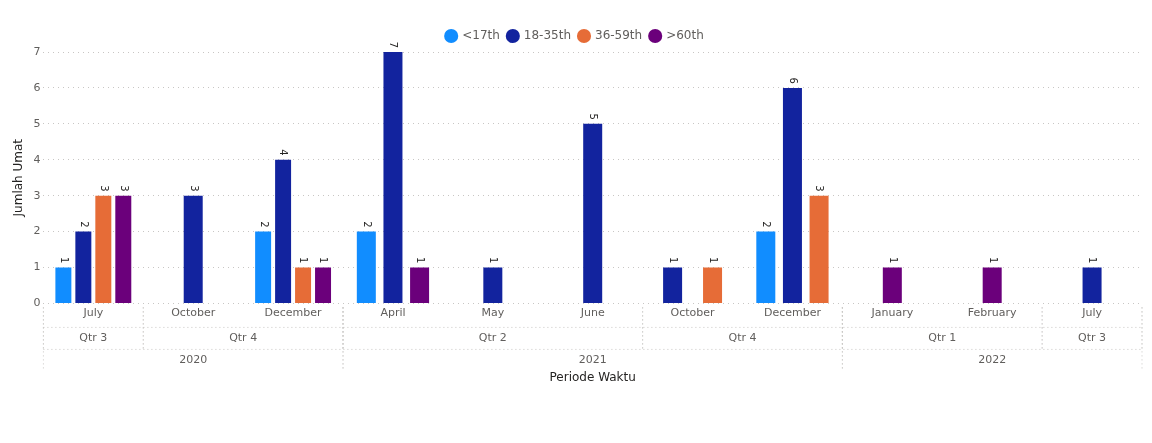 The height and width of the screenshot is (443, 1152). Describe the element at coordinates (685, 35) in the screenshot. I see `legend-label: >60th` at that location.